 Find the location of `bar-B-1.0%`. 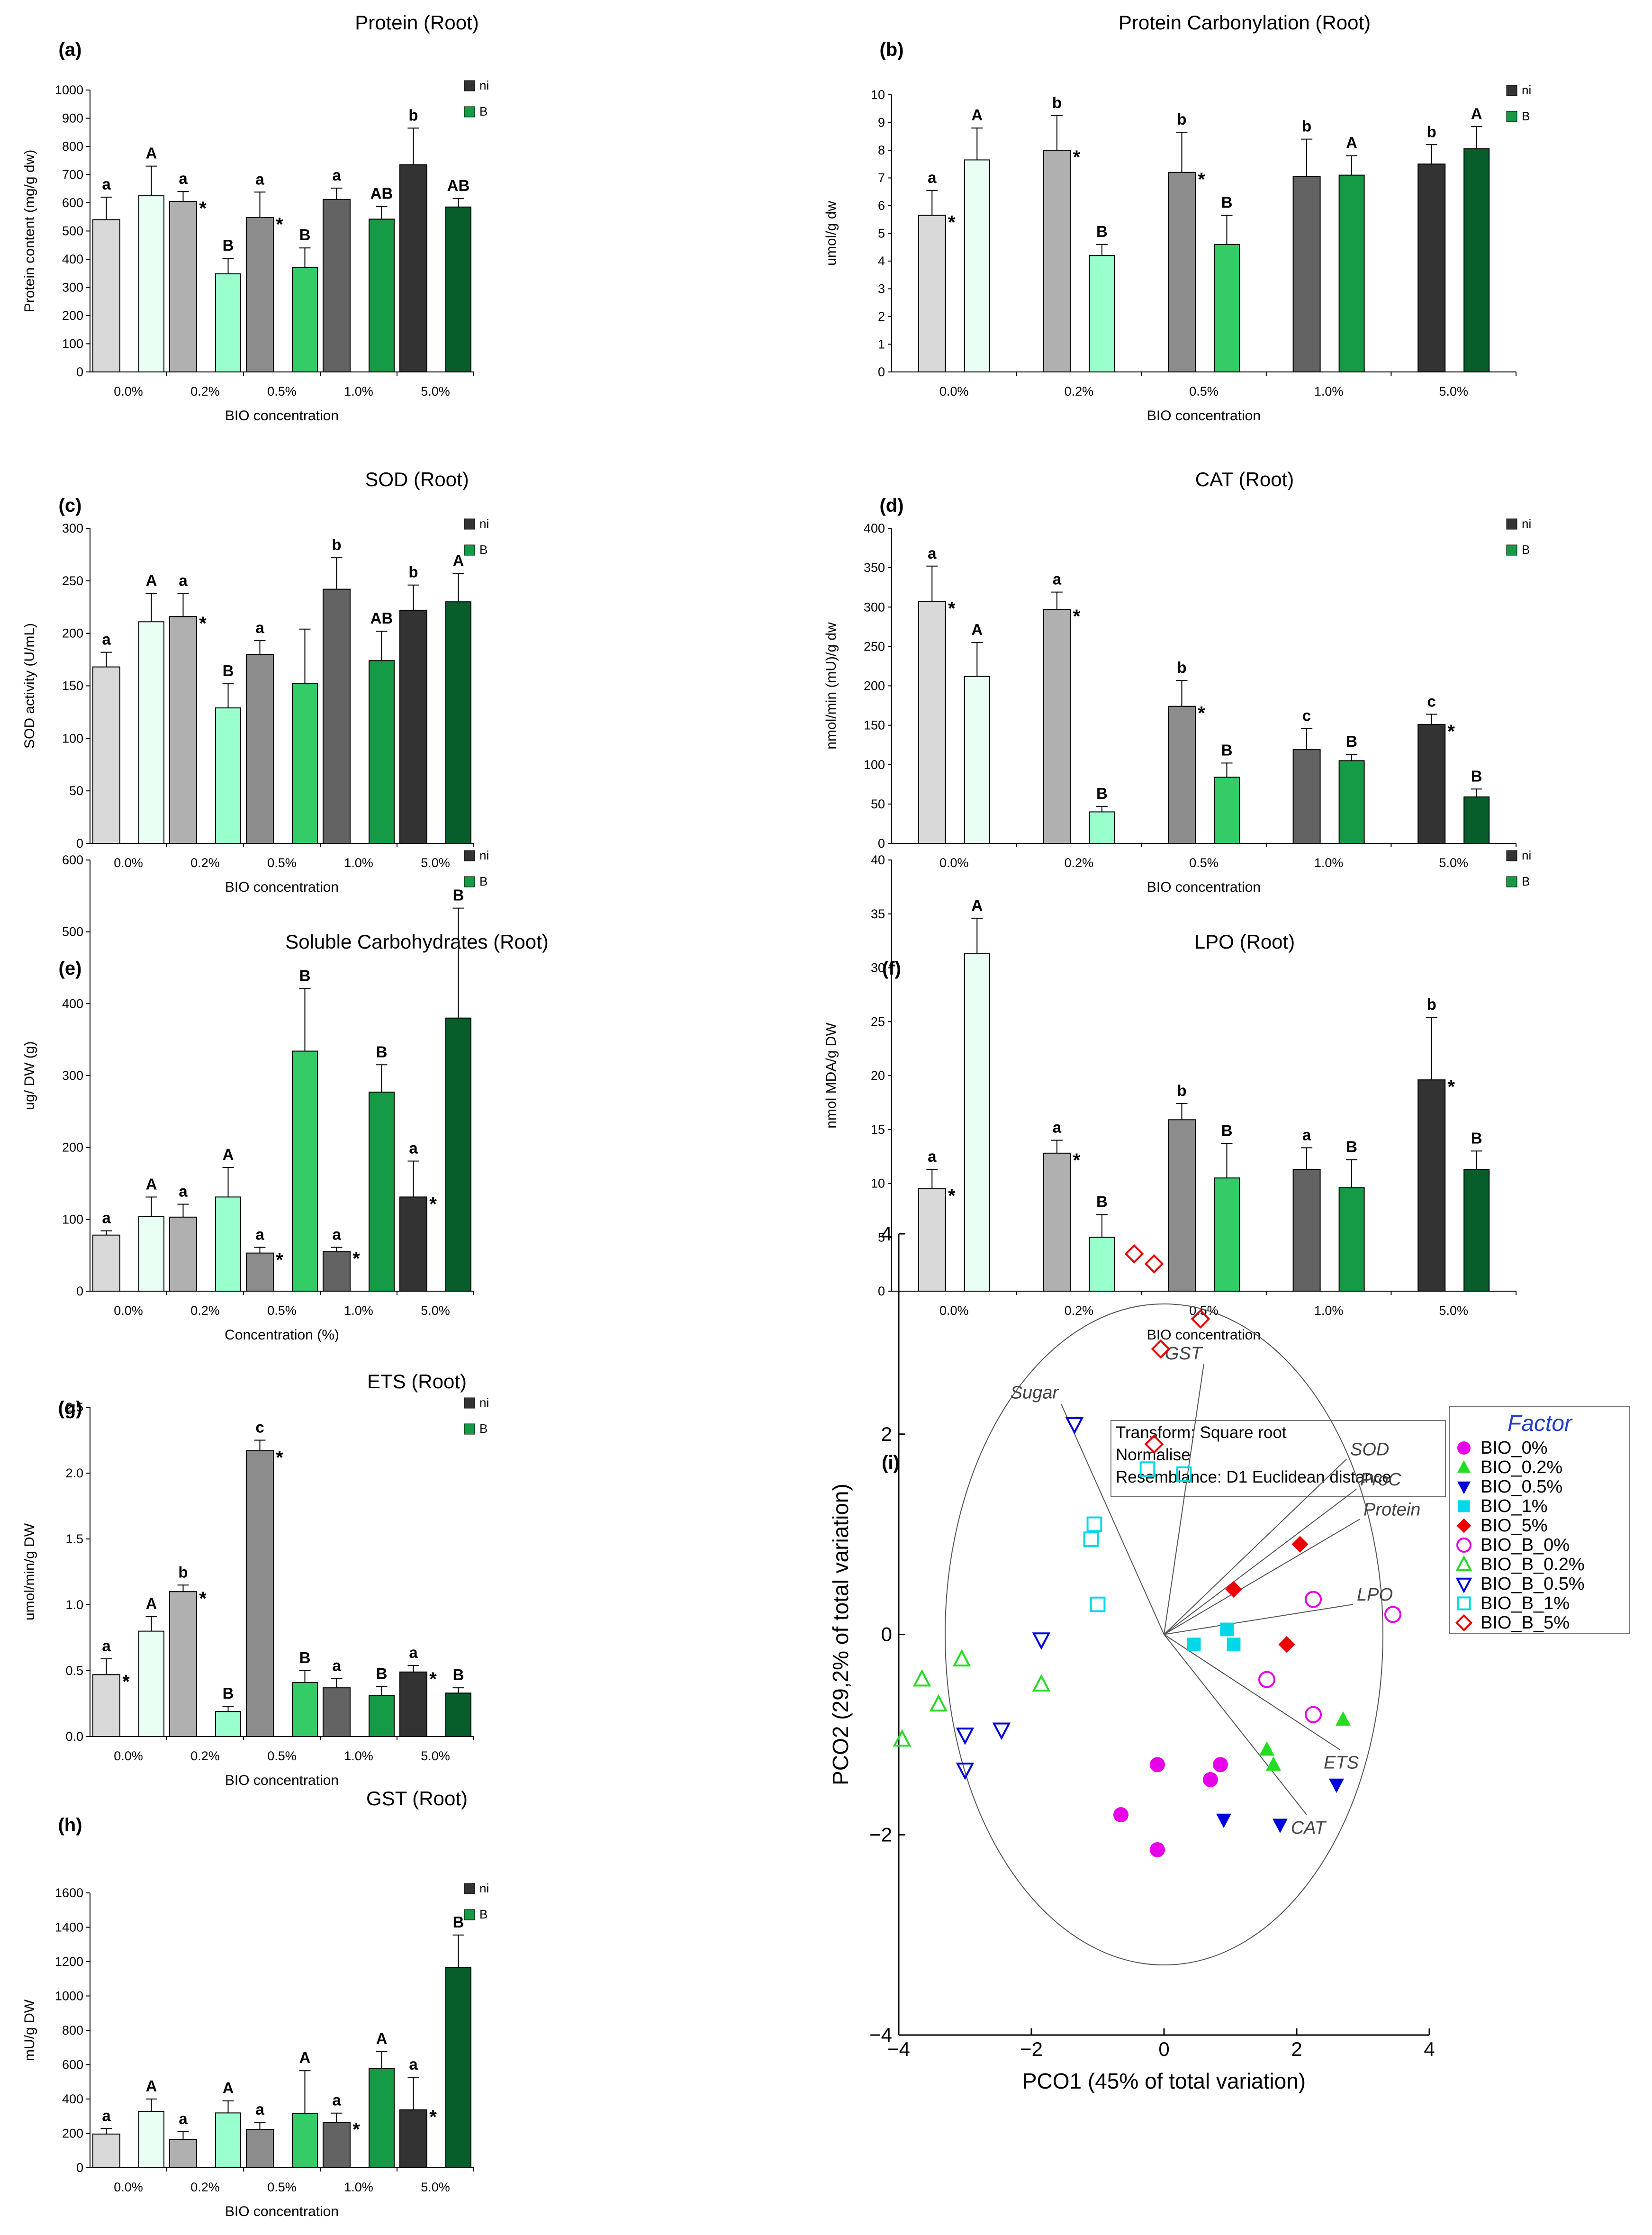

bar-B-1.0% is located at coordinates (382, 1716).